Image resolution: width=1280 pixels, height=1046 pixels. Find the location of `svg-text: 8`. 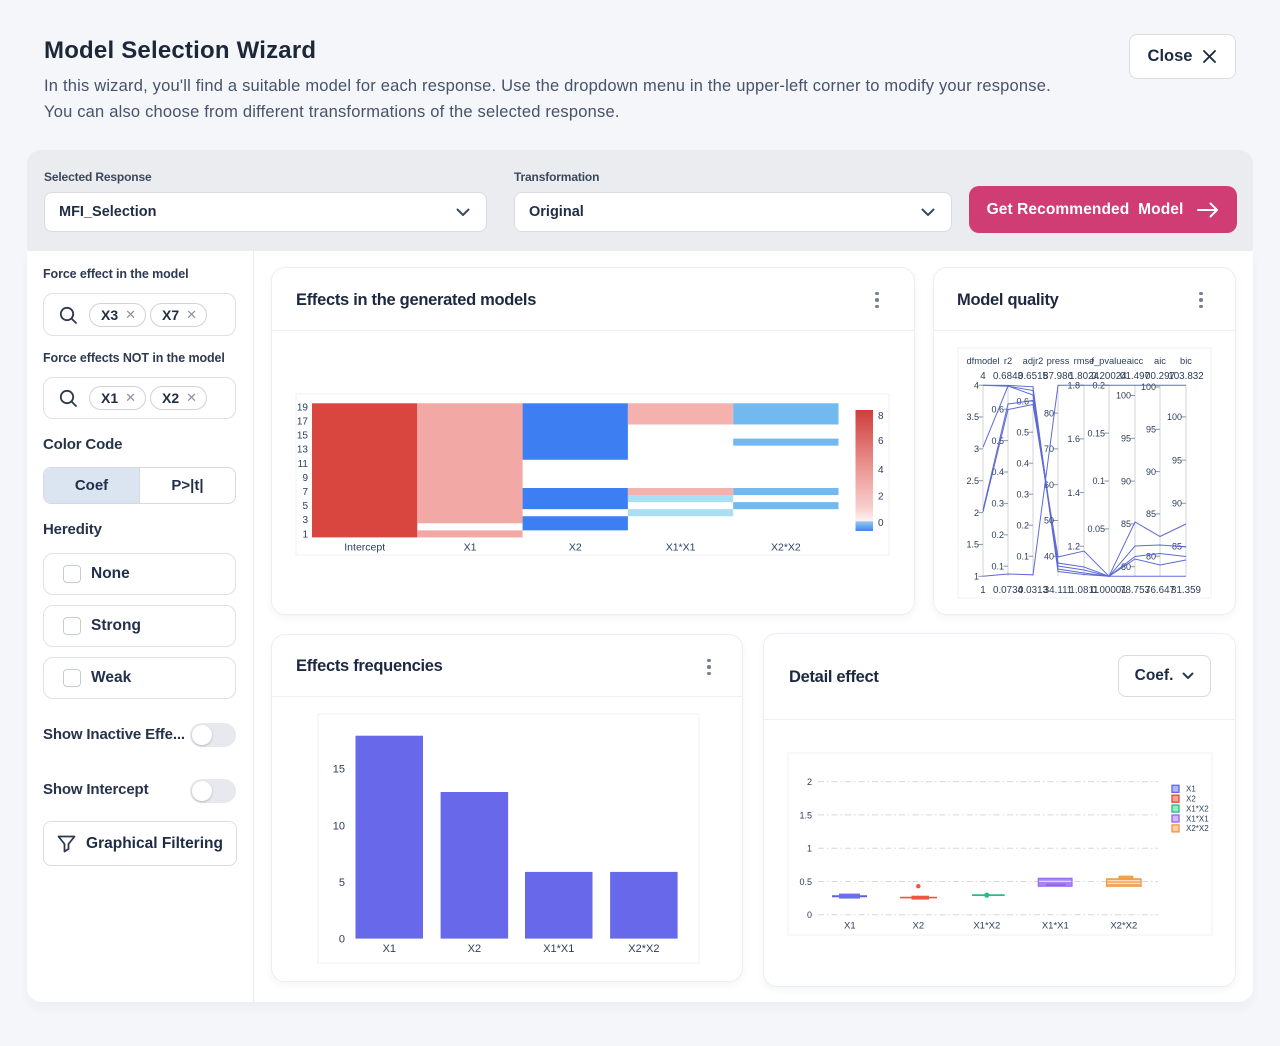

svg-text: 8 is located at coordinates (881, 416).